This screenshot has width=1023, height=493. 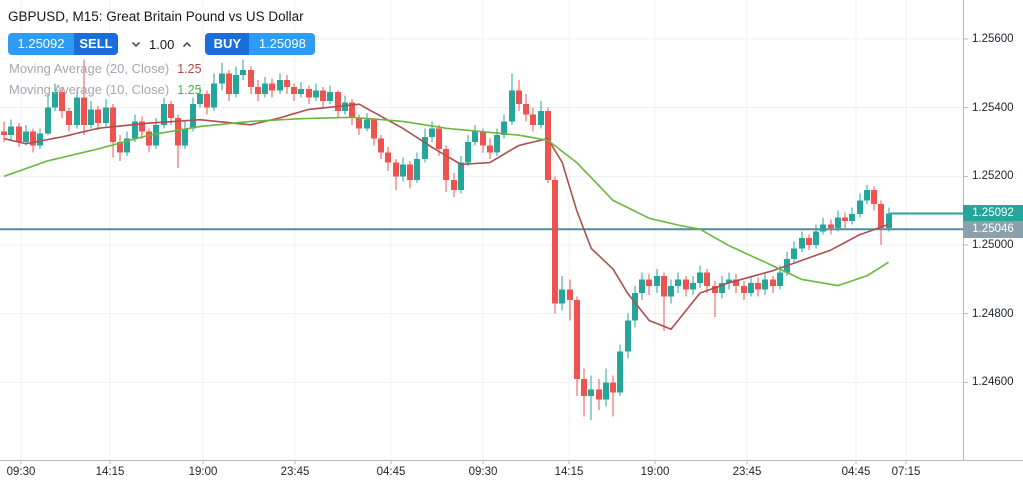 What do you see at coordinates (136, 44) in the screenshot?
I see `chevron-down-icon` at bounding box center [136, 44].